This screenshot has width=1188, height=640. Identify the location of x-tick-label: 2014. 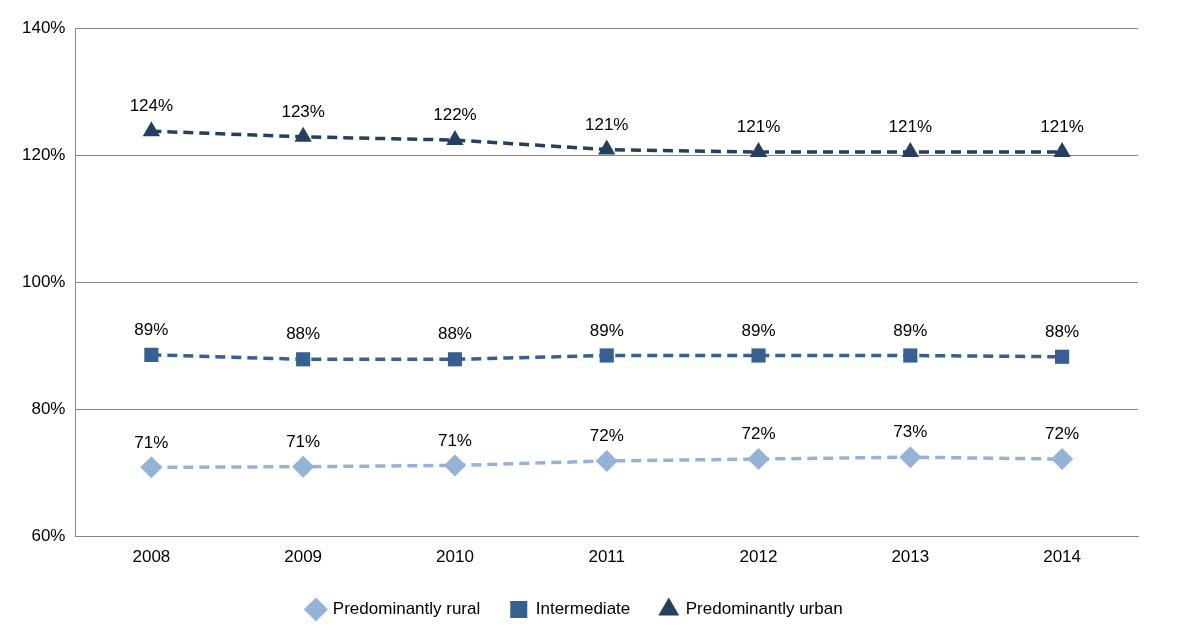
(1062, 557).